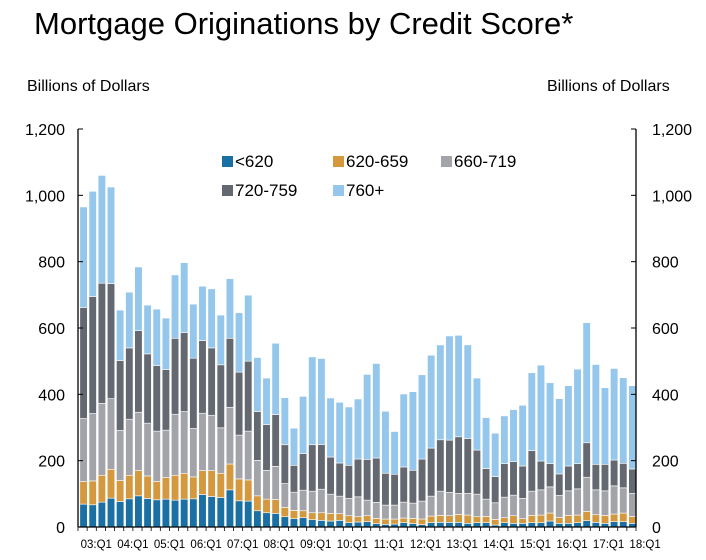 The image size is (706, 560). Describe the element at coordinates (672, 196) in the screenshot. I see `y-tick-label-right: 1,000` at that location.